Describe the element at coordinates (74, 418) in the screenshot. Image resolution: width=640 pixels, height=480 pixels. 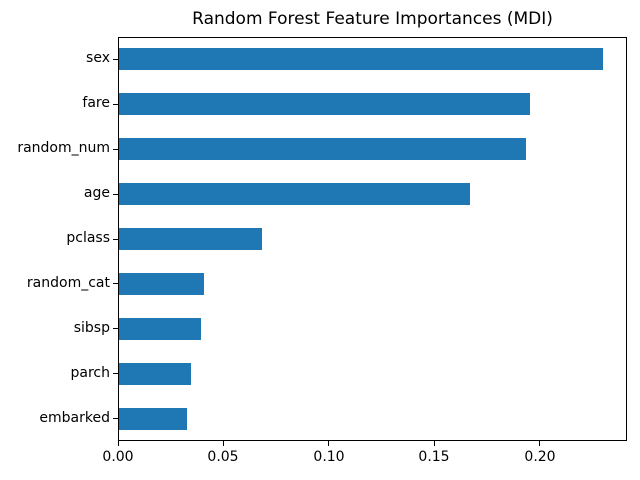
I see `y-tick-label-embarked: embarked` at that location.